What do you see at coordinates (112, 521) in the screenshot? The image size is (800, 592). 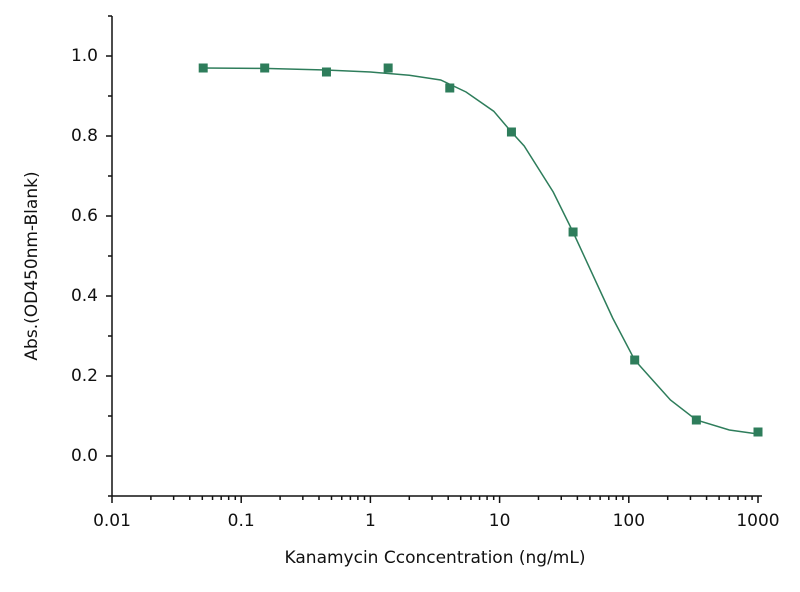 I see `x-tick-label: 0.01` at bounding box center [112, 521].